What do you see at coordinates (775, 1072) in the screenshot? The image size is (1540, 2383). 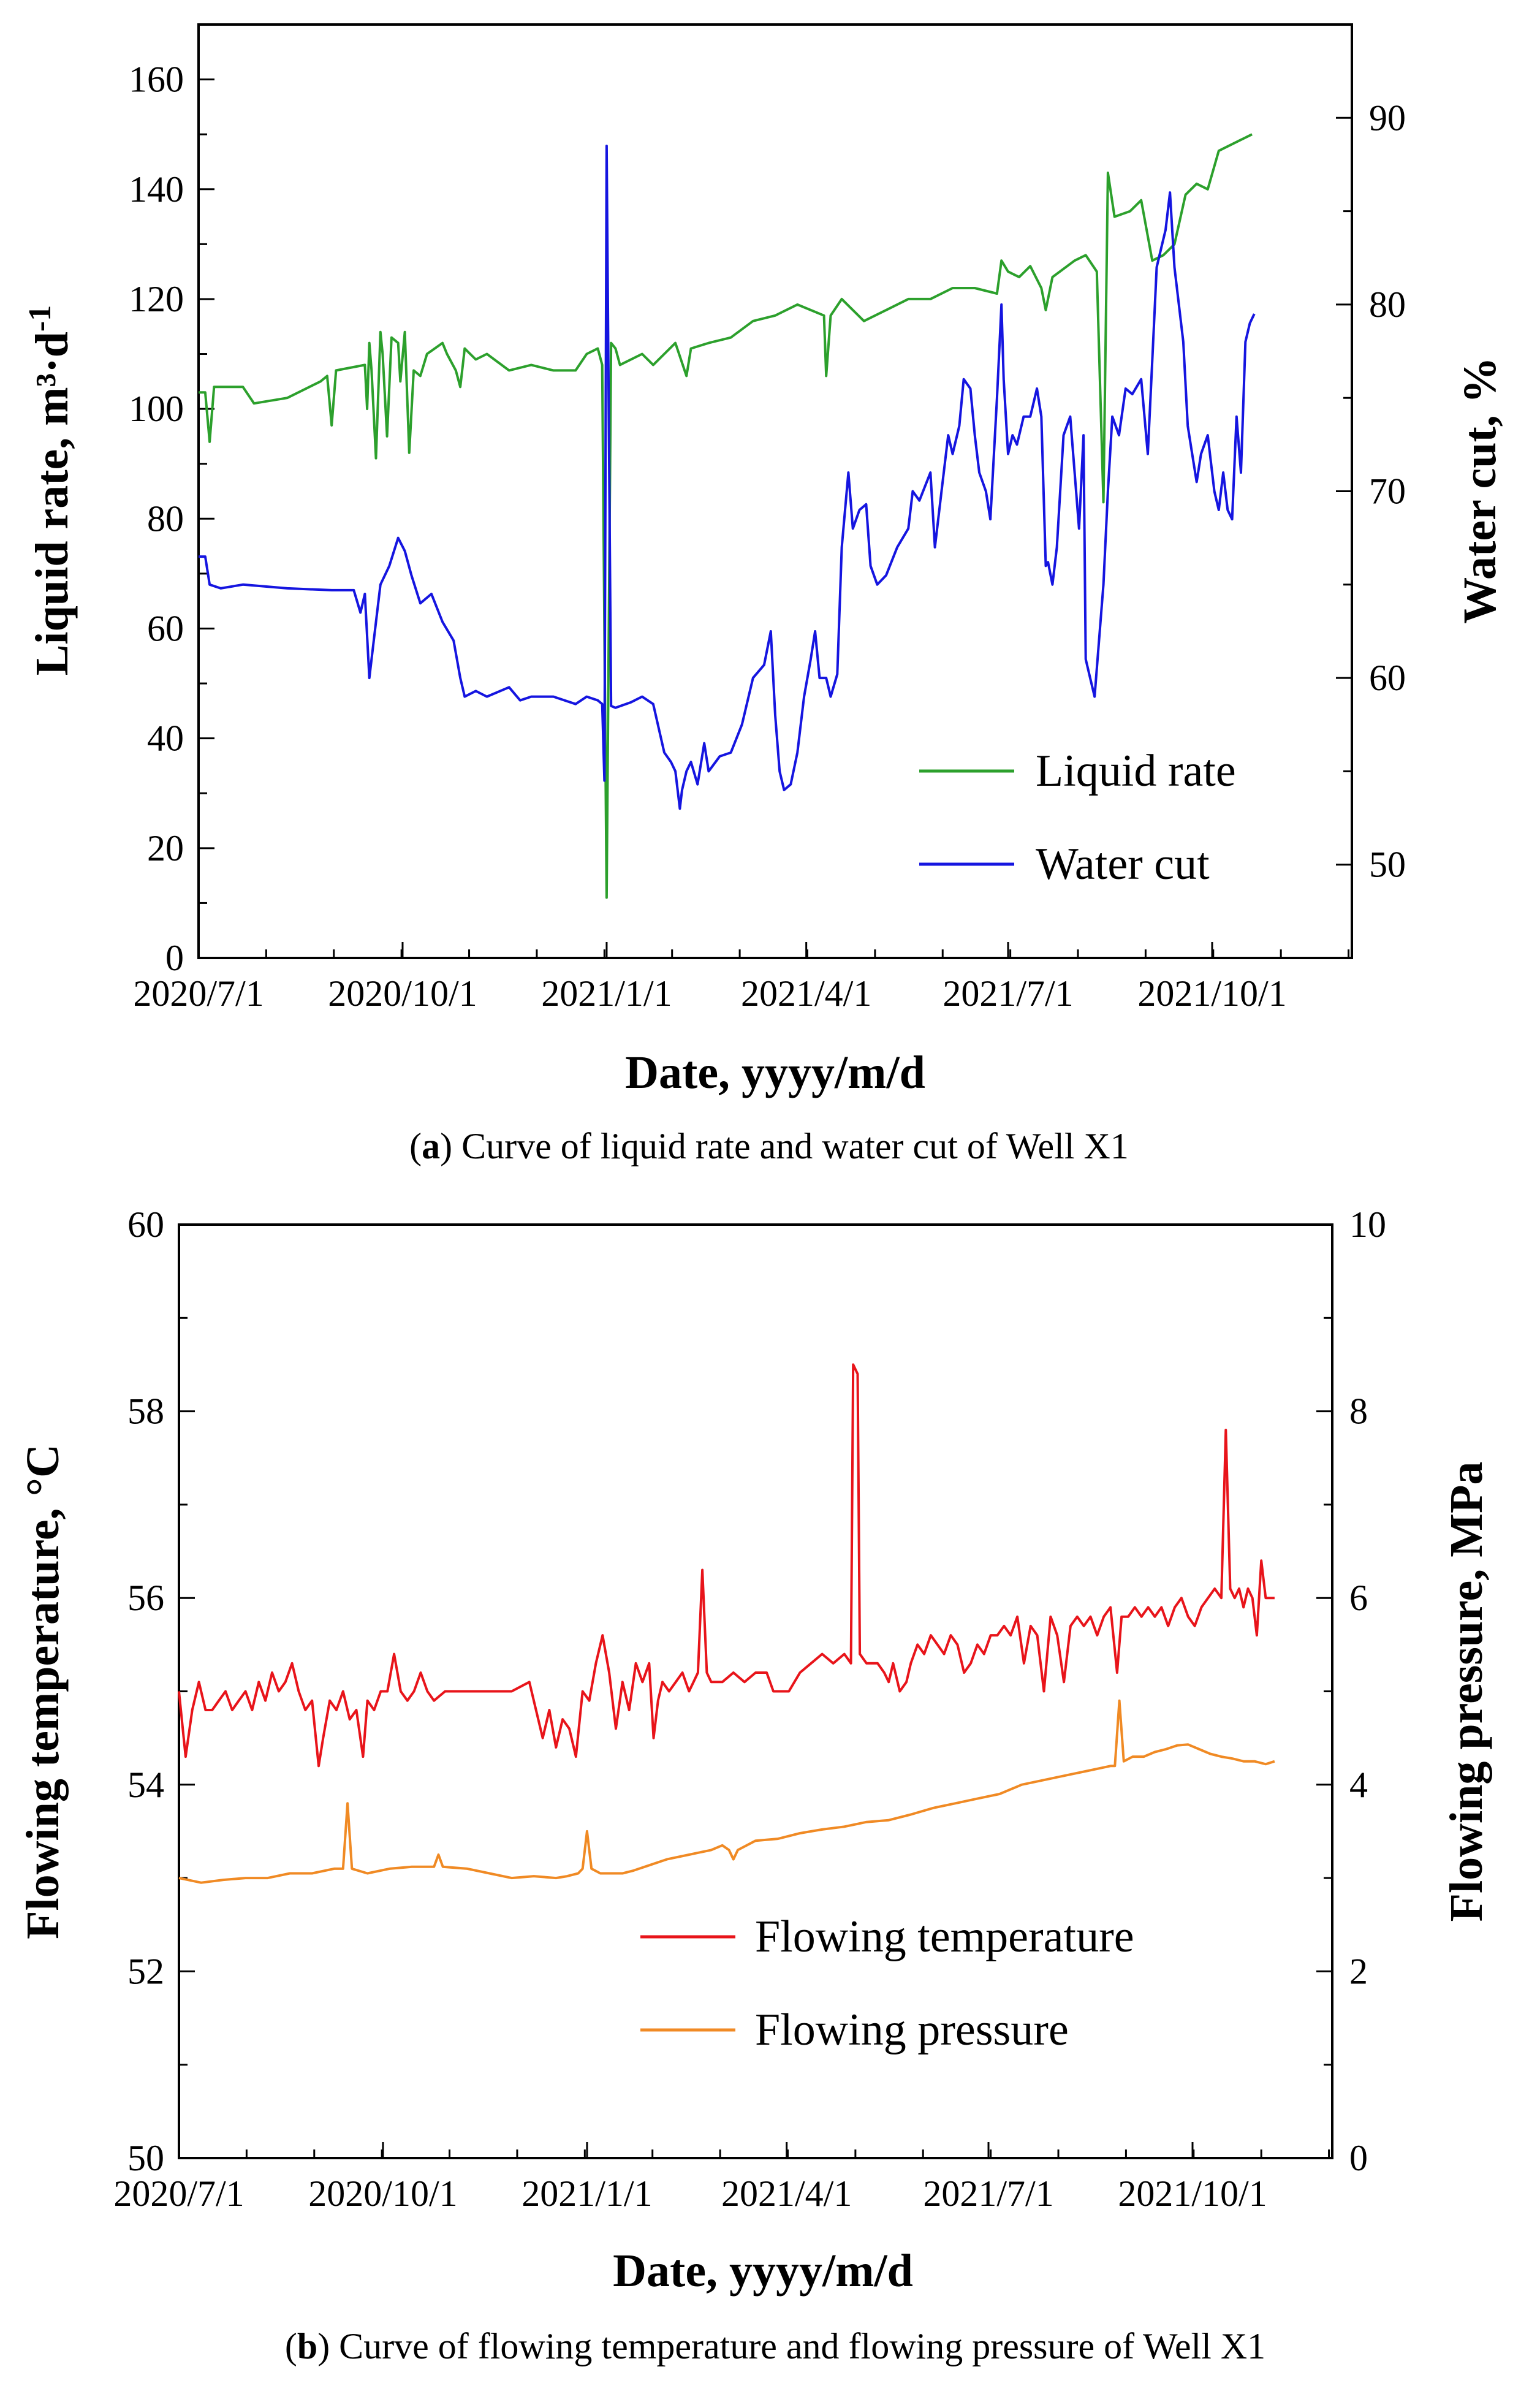 I see `x-axis-label-a: Date, yyyy/m/d` at bounding box center [775, 1072].